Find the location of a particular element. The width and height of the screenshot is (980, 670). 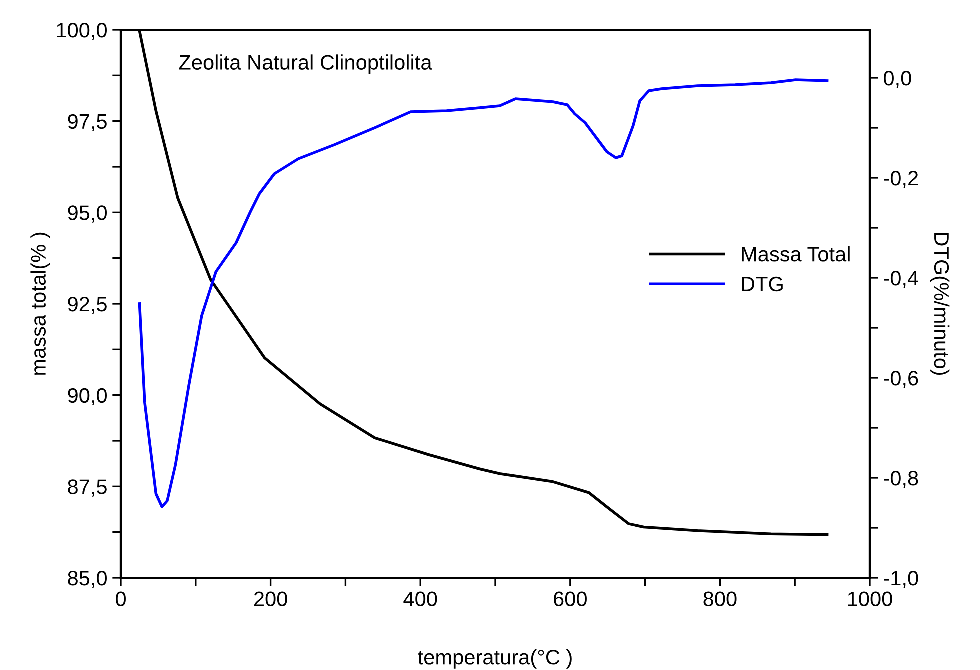

legend-label: Massa Total is located at coordinates (796, 254).